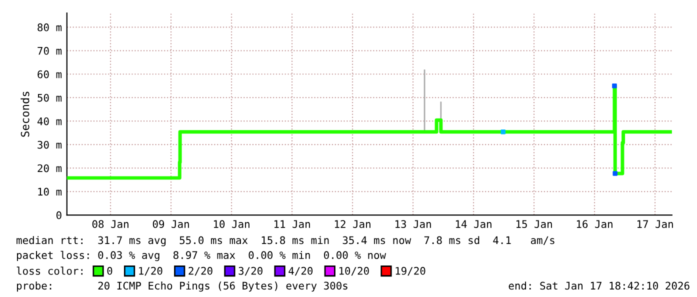 The image size is (697, 297). Describe the element at coordinates (232, 224) in the screenshot. I see `x-tick-label: 10 Jan` at that location.